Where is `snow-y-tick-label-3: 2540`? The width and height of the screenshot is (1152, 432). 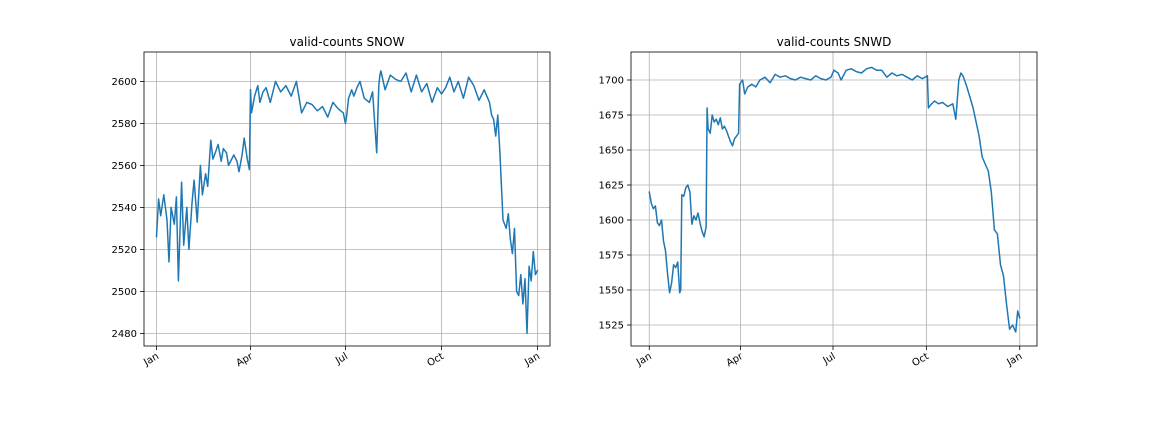 snow-y-tick-label-3: 2540 is located at coordinates (124, 208).